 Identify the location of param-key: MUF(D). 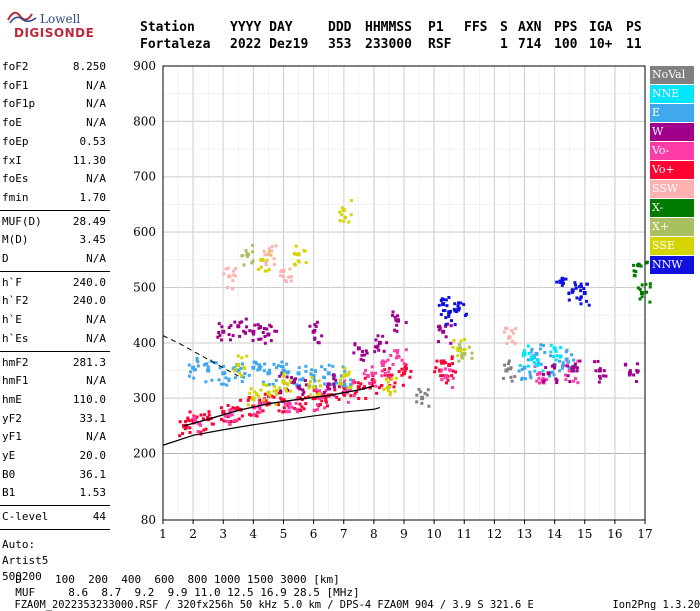
(22, 221).